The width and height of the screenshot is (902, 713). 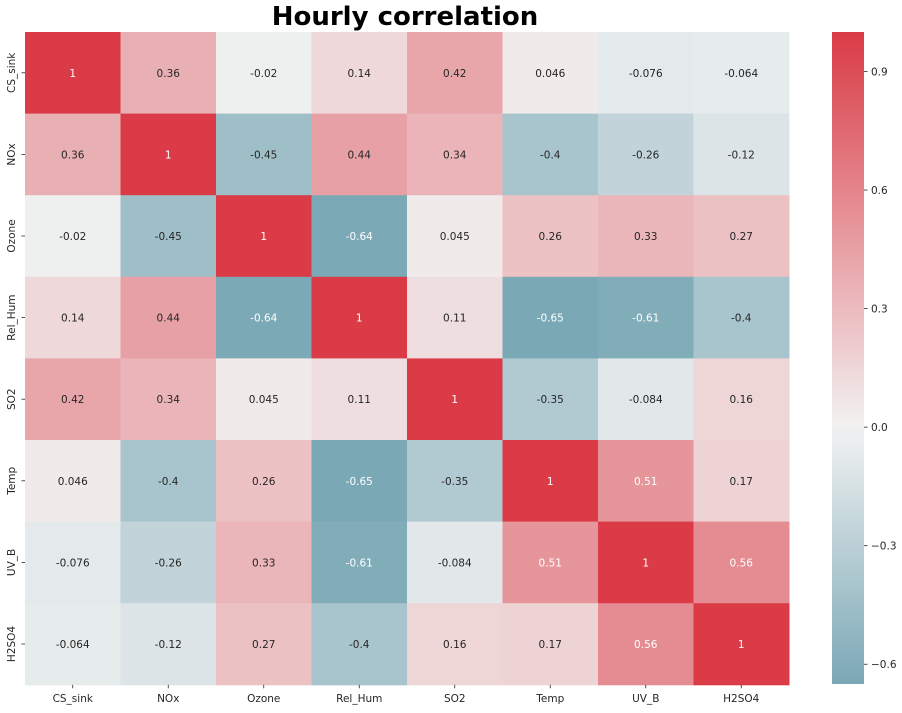 What do you see at coordinates (405, 17) in the screenshot?
I see `chart-title: Hourly correlation` at bounding box center [405, 17].